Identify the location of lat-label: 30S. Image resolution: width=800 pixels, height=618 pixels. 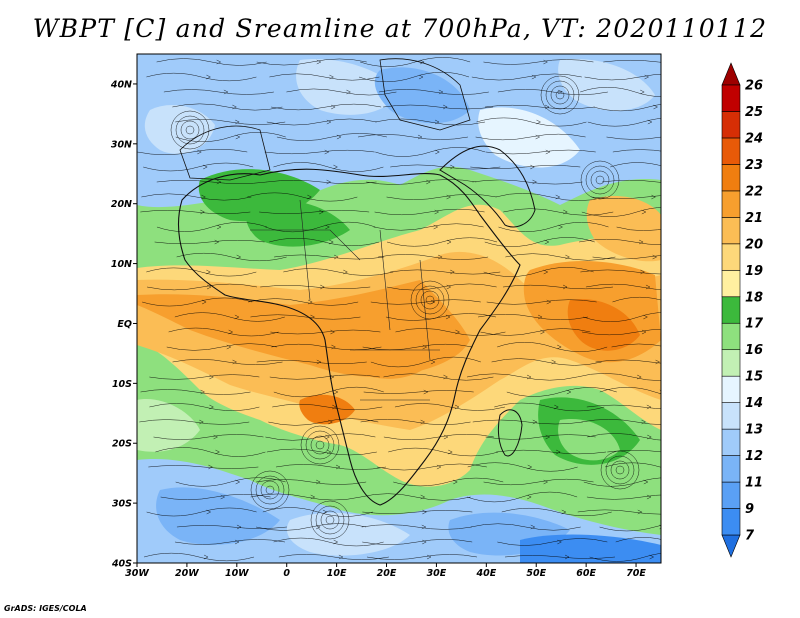
(122, 504).